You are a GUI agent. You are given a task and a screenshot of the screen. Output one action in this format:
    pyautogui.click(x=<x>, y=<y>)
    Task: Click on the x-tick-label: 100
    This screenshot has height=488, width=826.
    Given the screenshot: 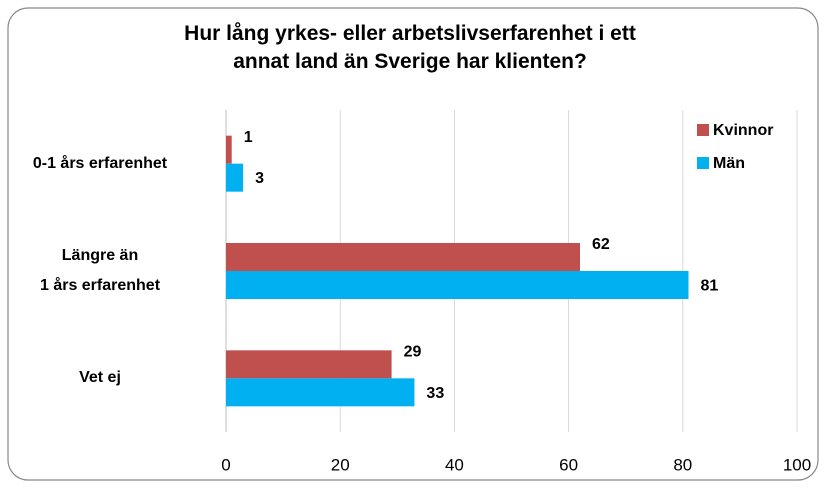 What is the action you would take?
    pyautogui.click(x=797, y=464)
    